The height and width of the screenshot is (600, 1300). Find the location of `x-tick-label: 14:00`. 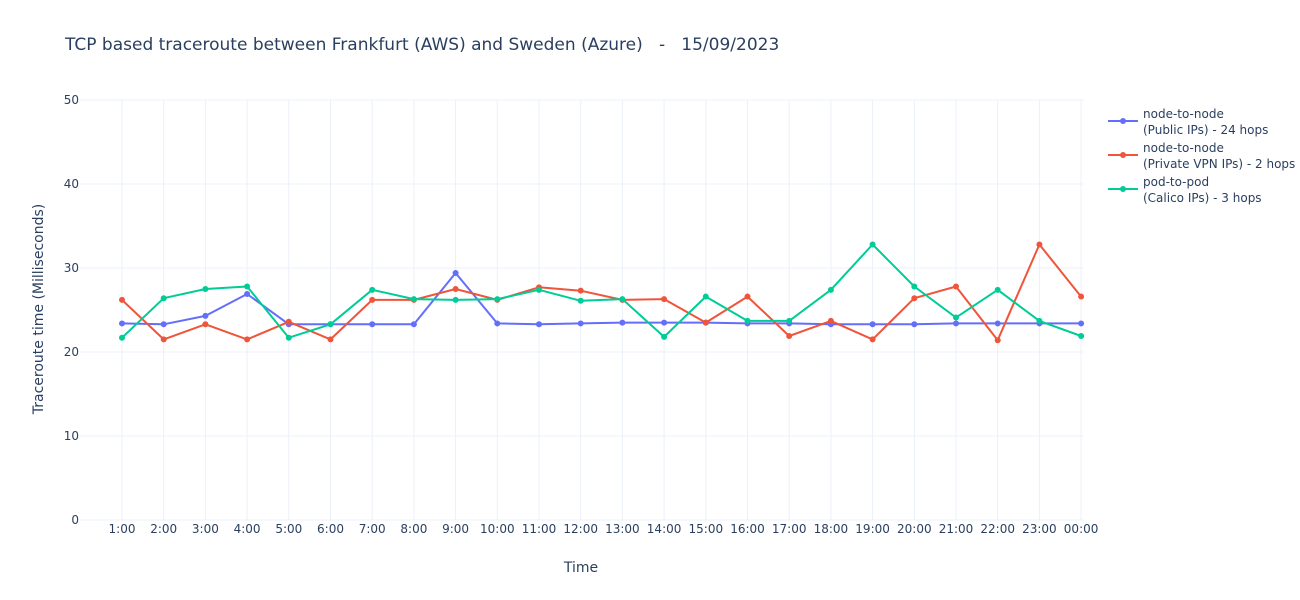

x-tick-label: 14:00 is located at coordinates (664, 529).